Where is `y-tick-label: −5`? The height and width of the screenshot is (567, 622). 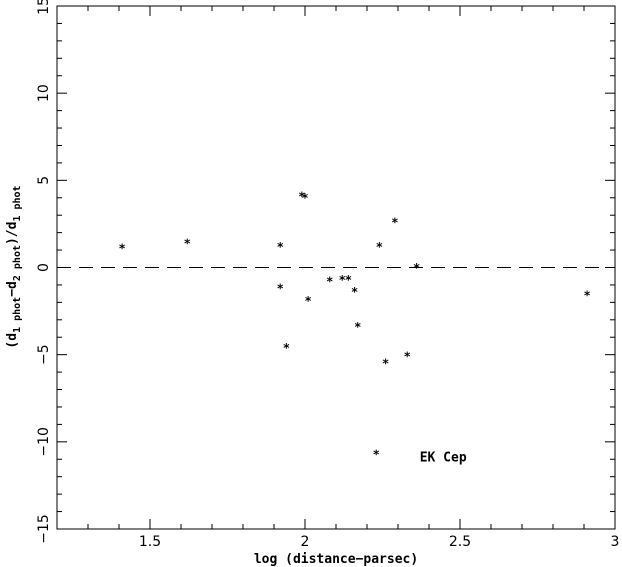 y-tick-label: −5 is located at coordinates (44, 354).